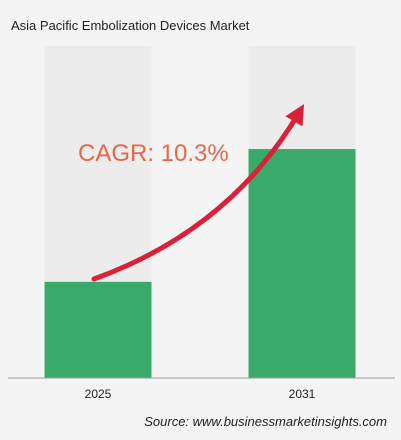 Image resolution: width=401 pixels, height=440 pixels. I want to click on x-tick-label-2025: 2025, so click(98, 394).